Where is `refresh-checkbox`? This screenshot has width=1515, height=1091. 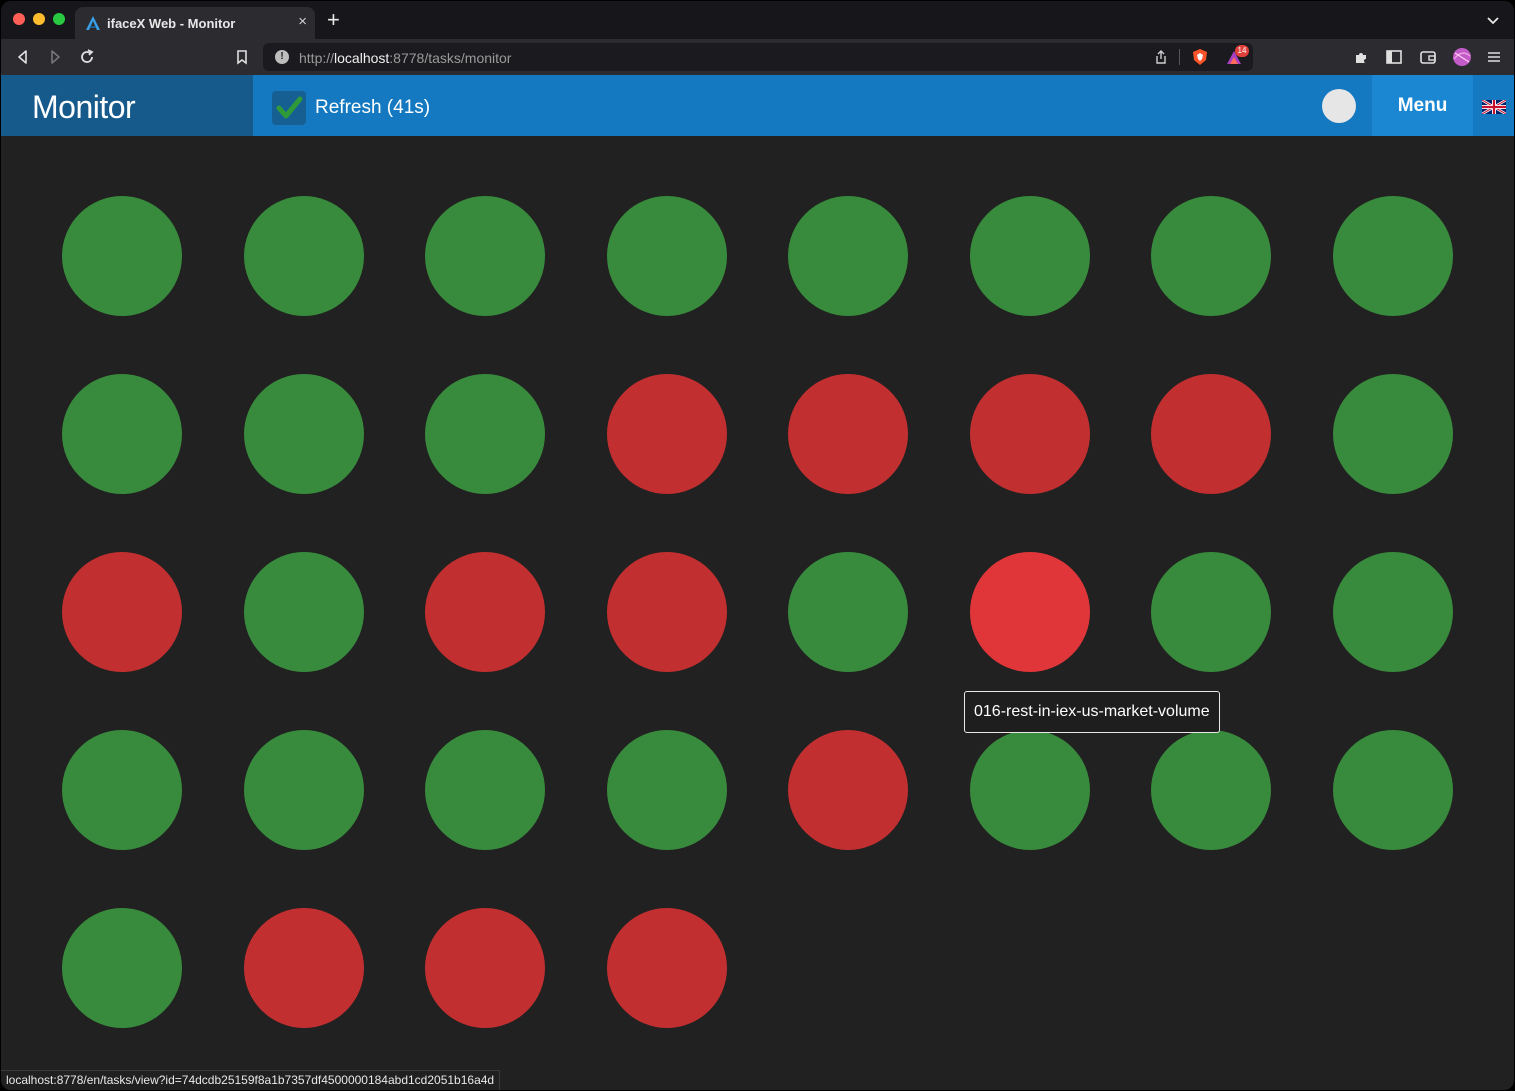 refresh-checkbox is located at coordinates (289, 108).